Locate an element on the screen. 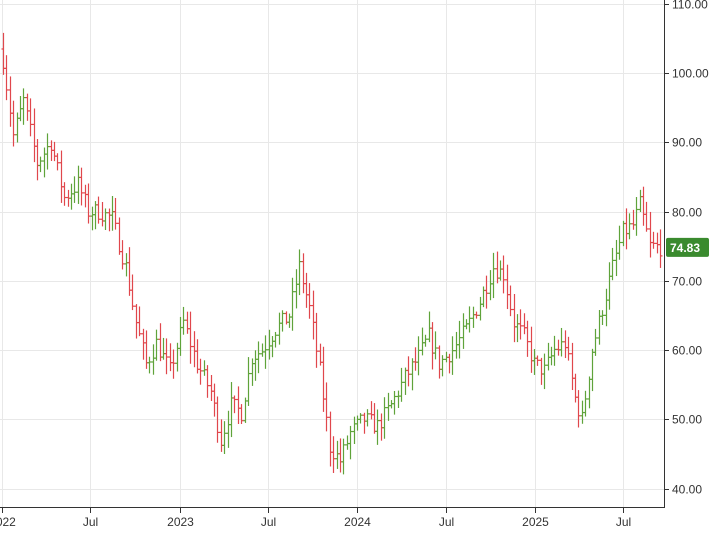  y-tick-label: 50.00 is located at coordinates (687, 420).